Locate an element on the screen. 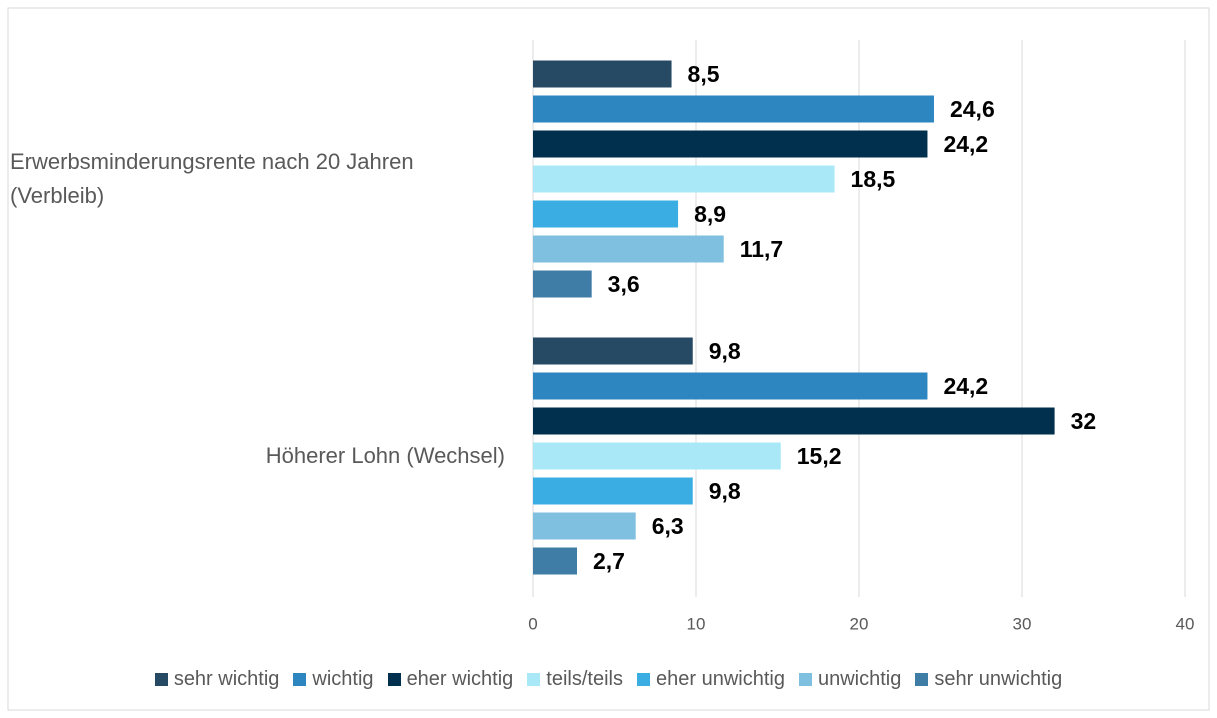  legend-item: teils/teils is located at coordinates (575, 679).